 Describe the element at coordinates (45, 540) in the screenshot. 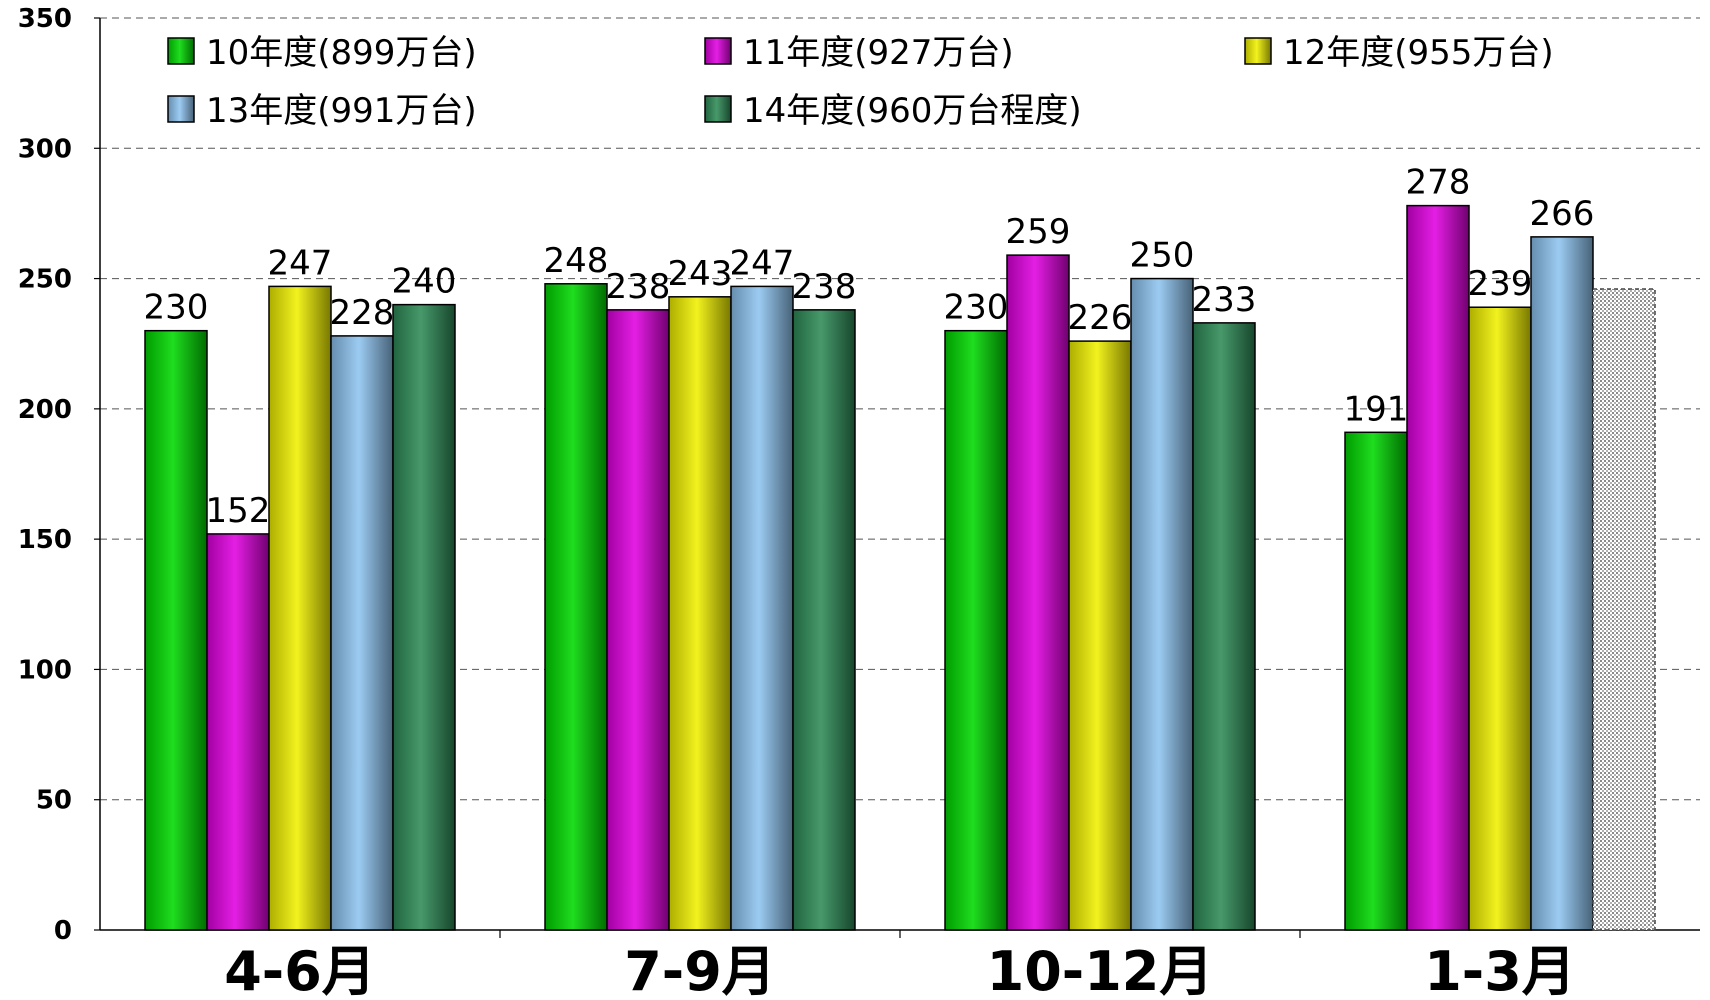

I see `y-tick-label: 150` at that location.